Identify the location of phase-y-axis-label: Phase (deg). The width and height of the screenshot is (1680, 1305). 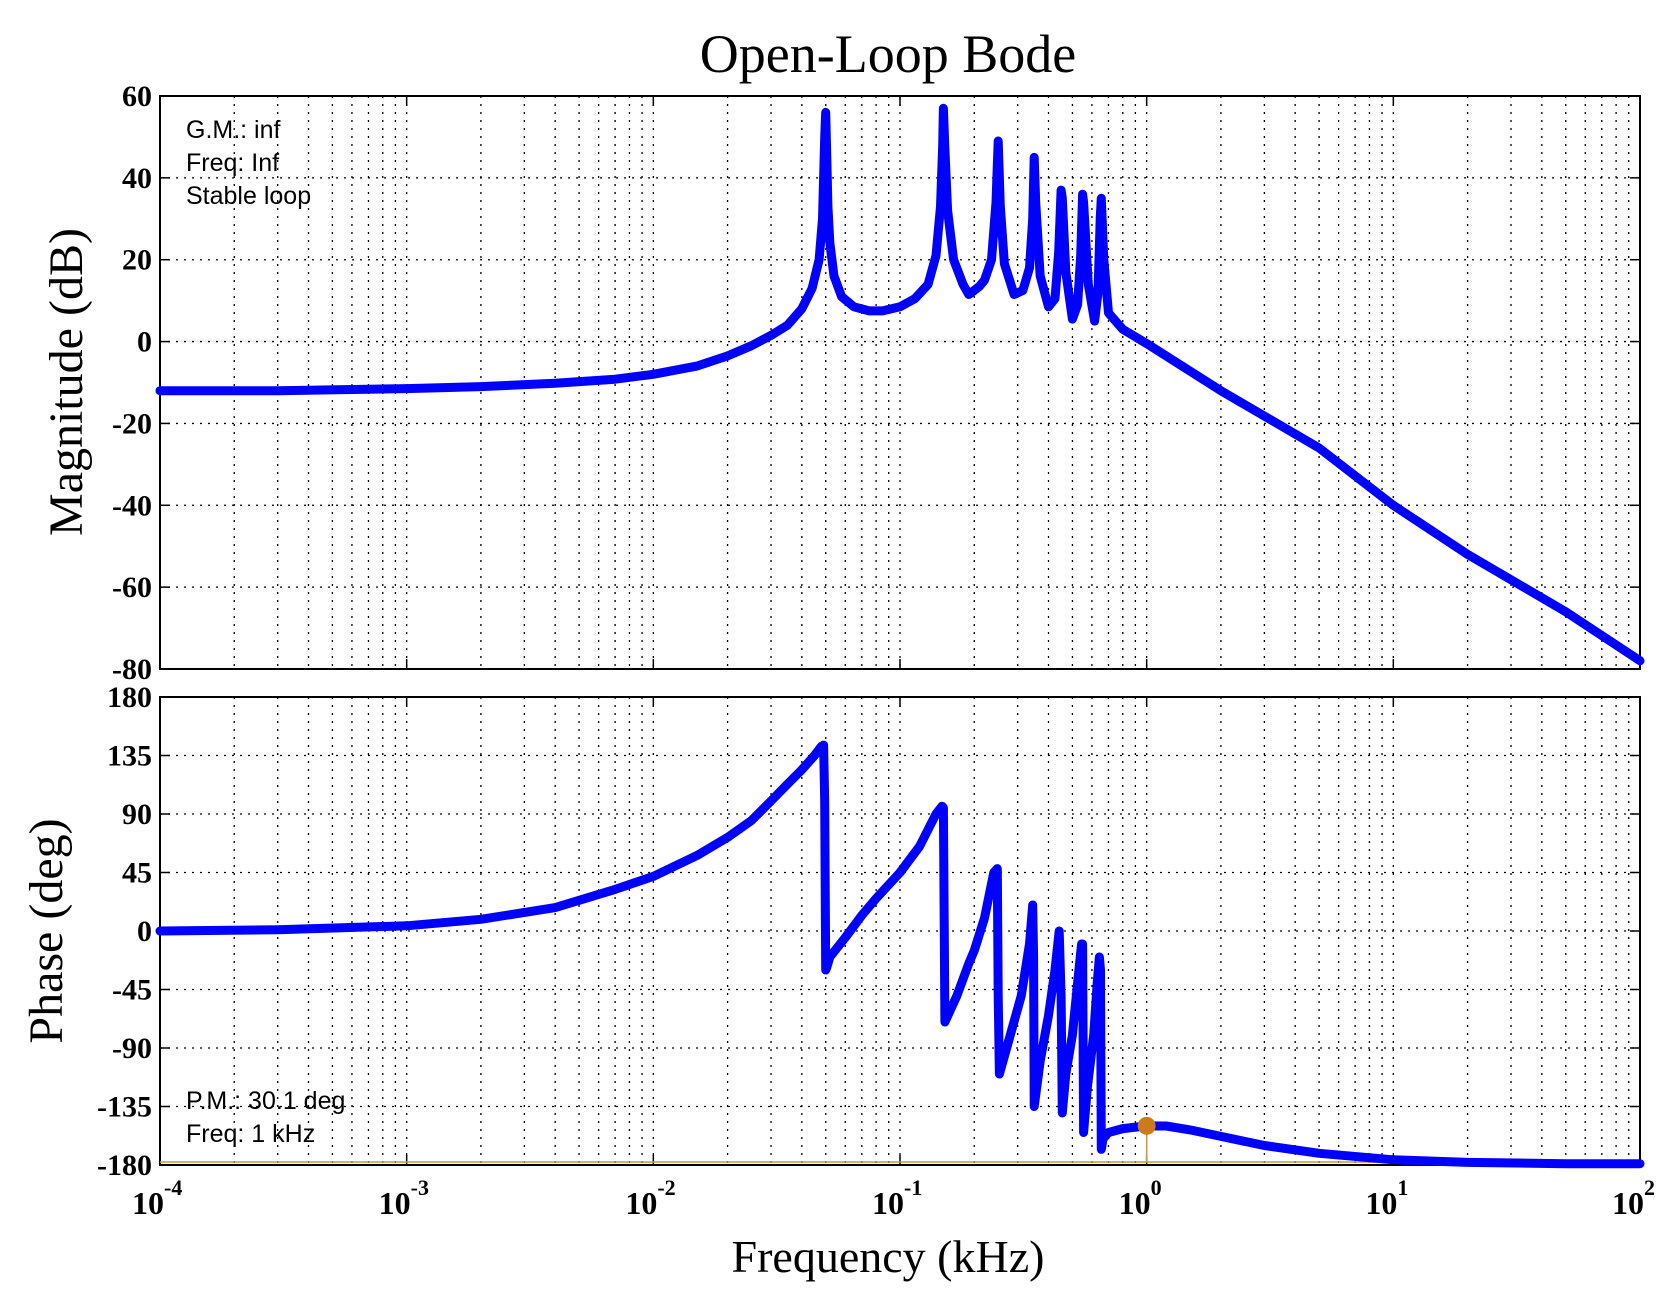
(46, 930).